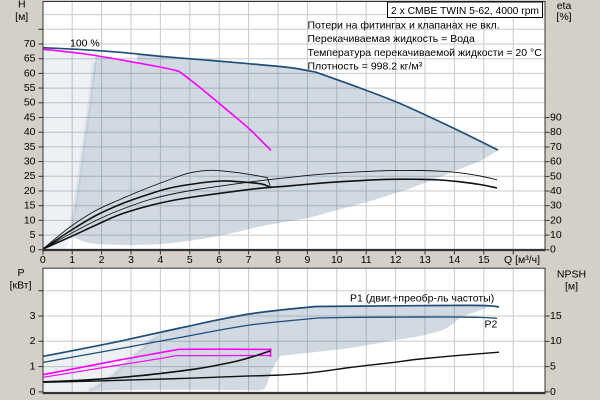 The height and width of the screenshot is (400, 600). What do you see at coordinates (564, 6) in the screenshot?
I see `svg-text: eta` at bounding box center [564, 6].